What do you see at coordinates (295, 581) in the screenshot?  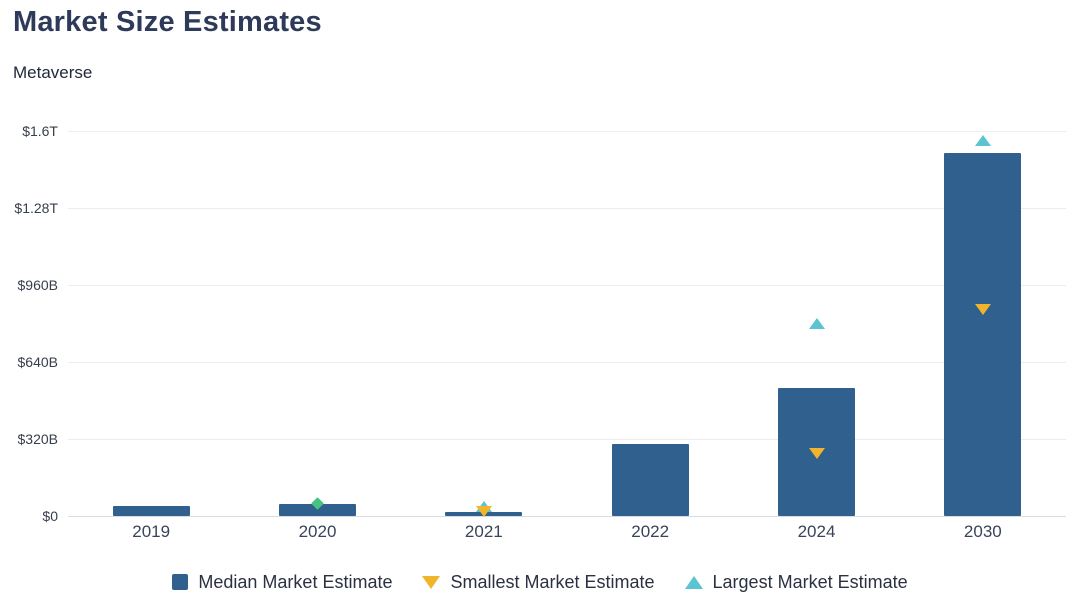 I see `legend-label: Median Market Estimate` at bounding box center [295, 581].